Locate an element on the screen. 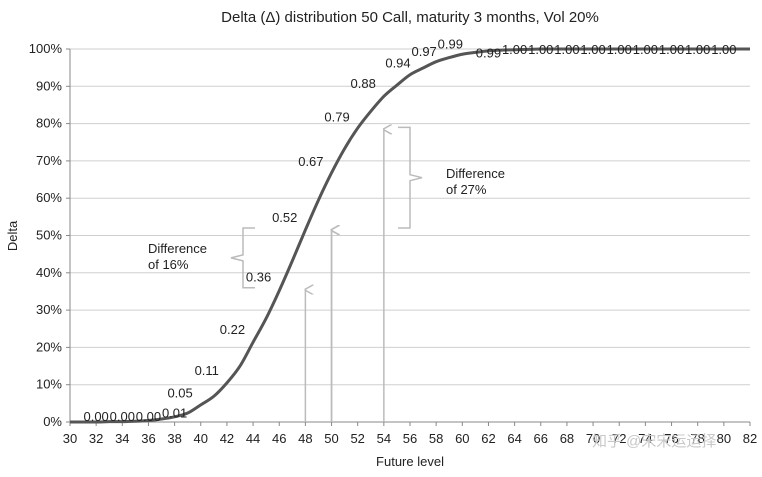 This screenshot has width=762, height=477. data-label-8: 0.52 is located at coordinates (284, 217).